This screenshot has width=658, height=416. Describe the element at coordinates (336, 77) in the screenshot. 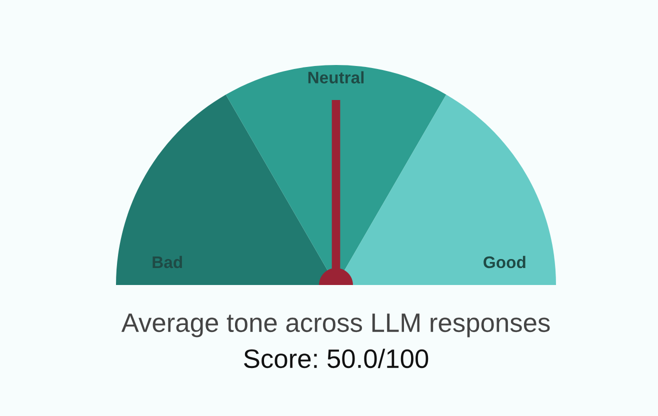

I see `slice-label: Neutral` at that location.